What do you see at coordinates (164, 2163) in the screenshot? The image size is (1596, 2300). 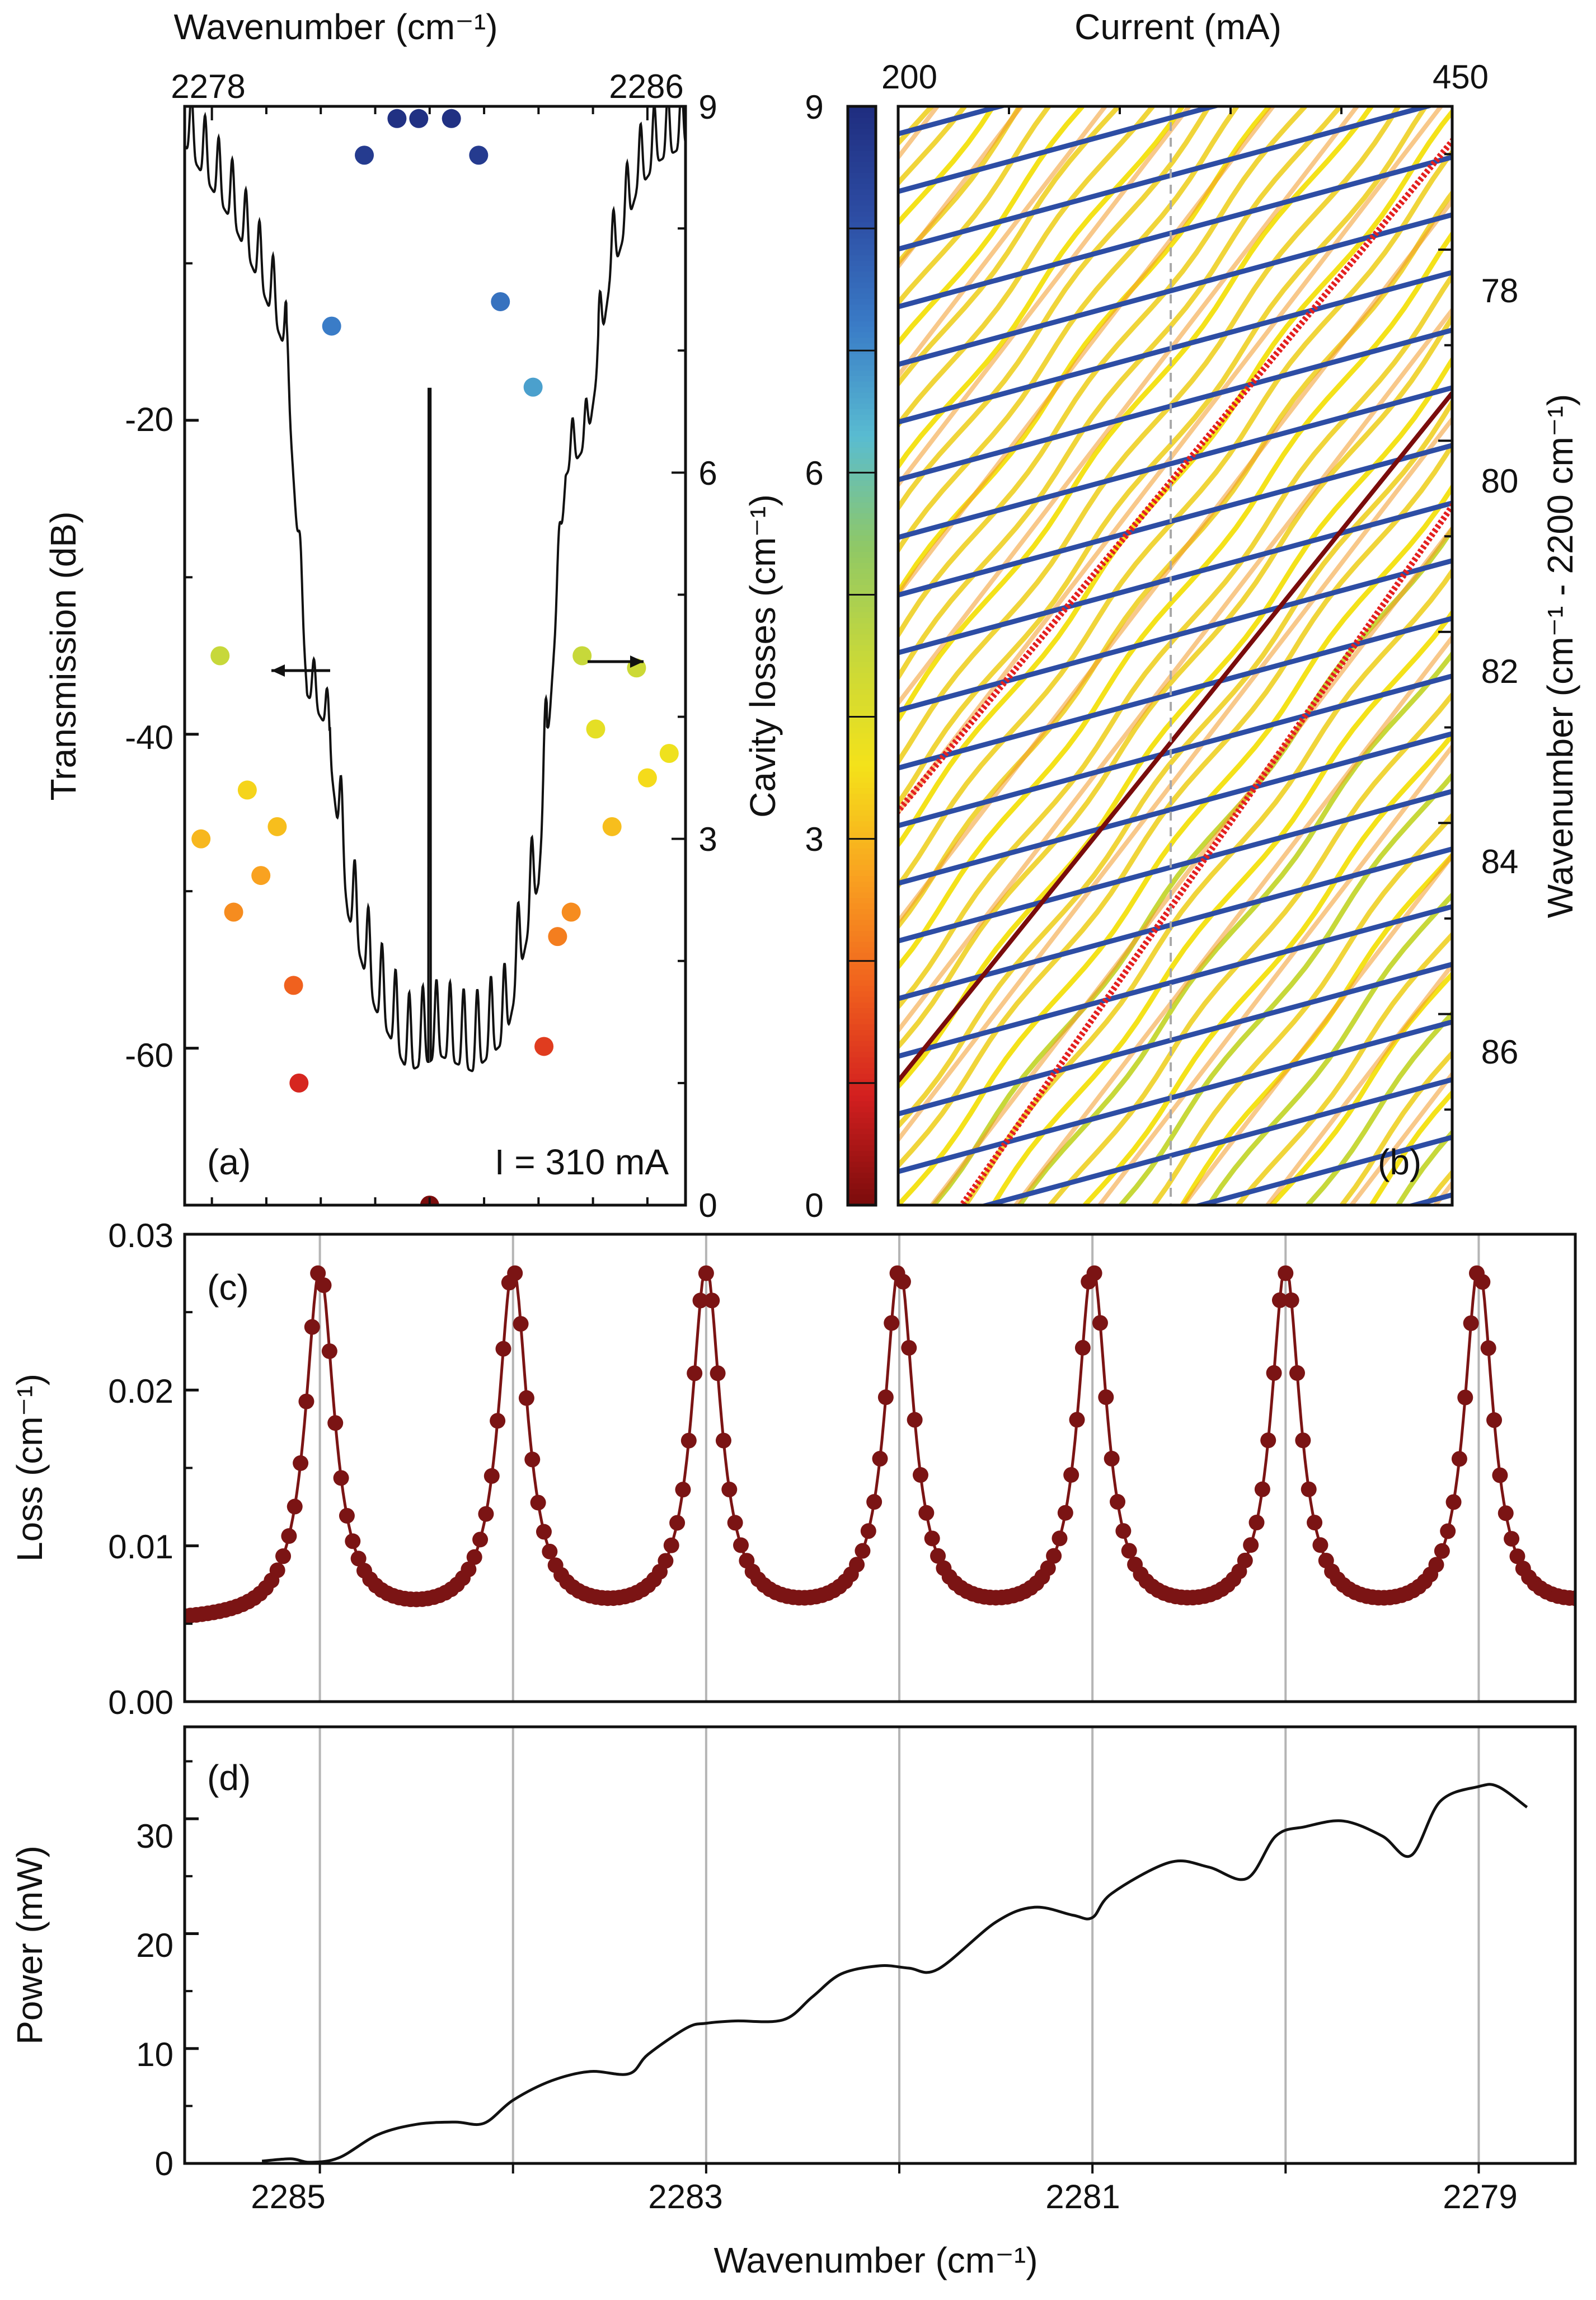 I see `panel-d-ytick-label-0: 0` at bounding box center [164, 2163].